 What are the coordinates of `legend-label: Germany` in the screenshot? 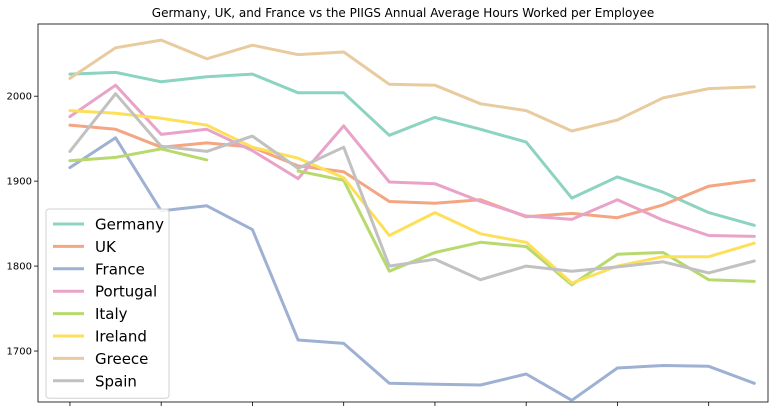 It's located at (129, 225).